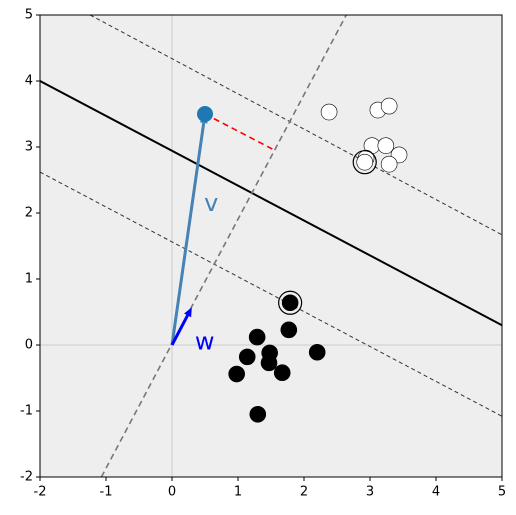  I want to click on y-tick-label: 2, so click(29, 213).